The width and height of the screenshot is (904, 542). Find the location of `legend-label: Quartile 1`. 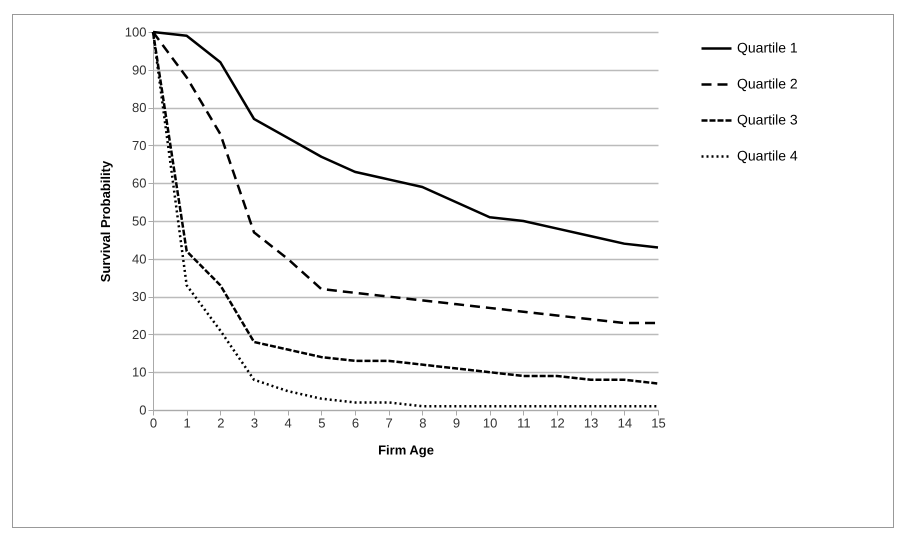

legend-label: Quartile 1 is located at coordinates (767, 48).